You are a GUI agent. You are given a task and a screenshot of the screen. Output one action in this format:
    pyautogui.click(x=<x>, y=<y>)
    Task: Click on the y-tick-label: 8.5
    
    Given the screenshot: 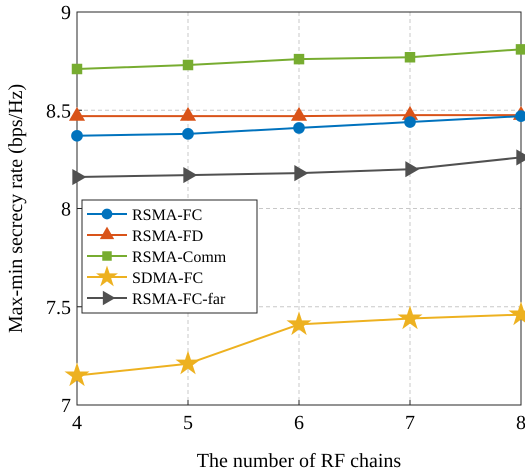 What is the action you would take?
    pyautogui.click(x=58, y=111)
    